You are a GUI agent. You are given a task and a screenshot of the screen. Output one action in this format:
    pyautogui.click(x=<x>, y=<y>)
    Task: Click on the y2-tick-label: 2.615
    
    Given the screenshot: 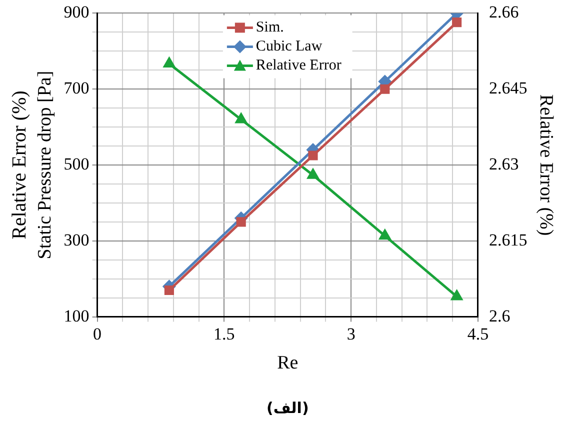 What is the action you would take?
    pyautogui.click(x=508, y=240)
    